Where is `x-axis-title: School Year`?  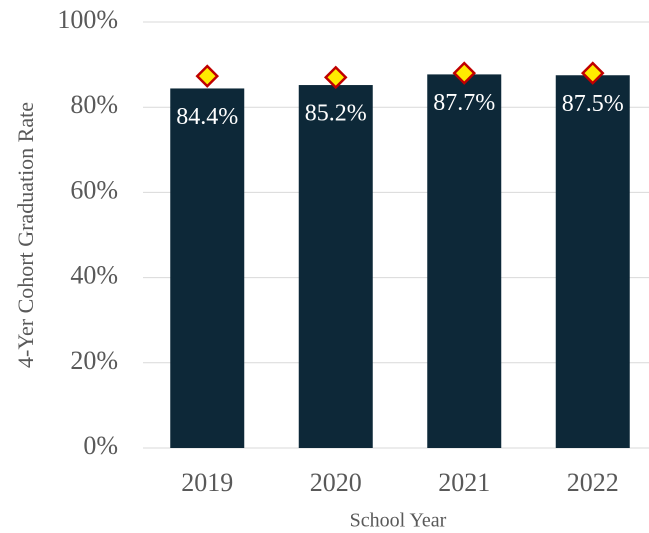 x-axis-title: School Year is located at coordinates (398, 521).